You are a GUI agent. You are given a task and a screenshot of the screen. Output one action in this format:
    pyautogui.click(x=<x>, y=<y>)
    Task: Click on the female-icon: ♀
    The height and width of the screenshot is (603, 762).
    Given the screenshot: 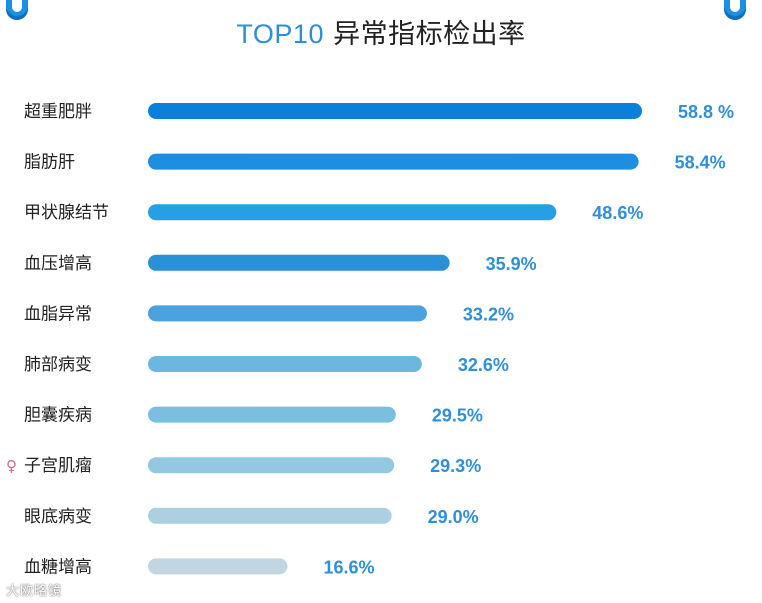 What is the action you would take?
    pyautogui.click(x=11, y=466)
    